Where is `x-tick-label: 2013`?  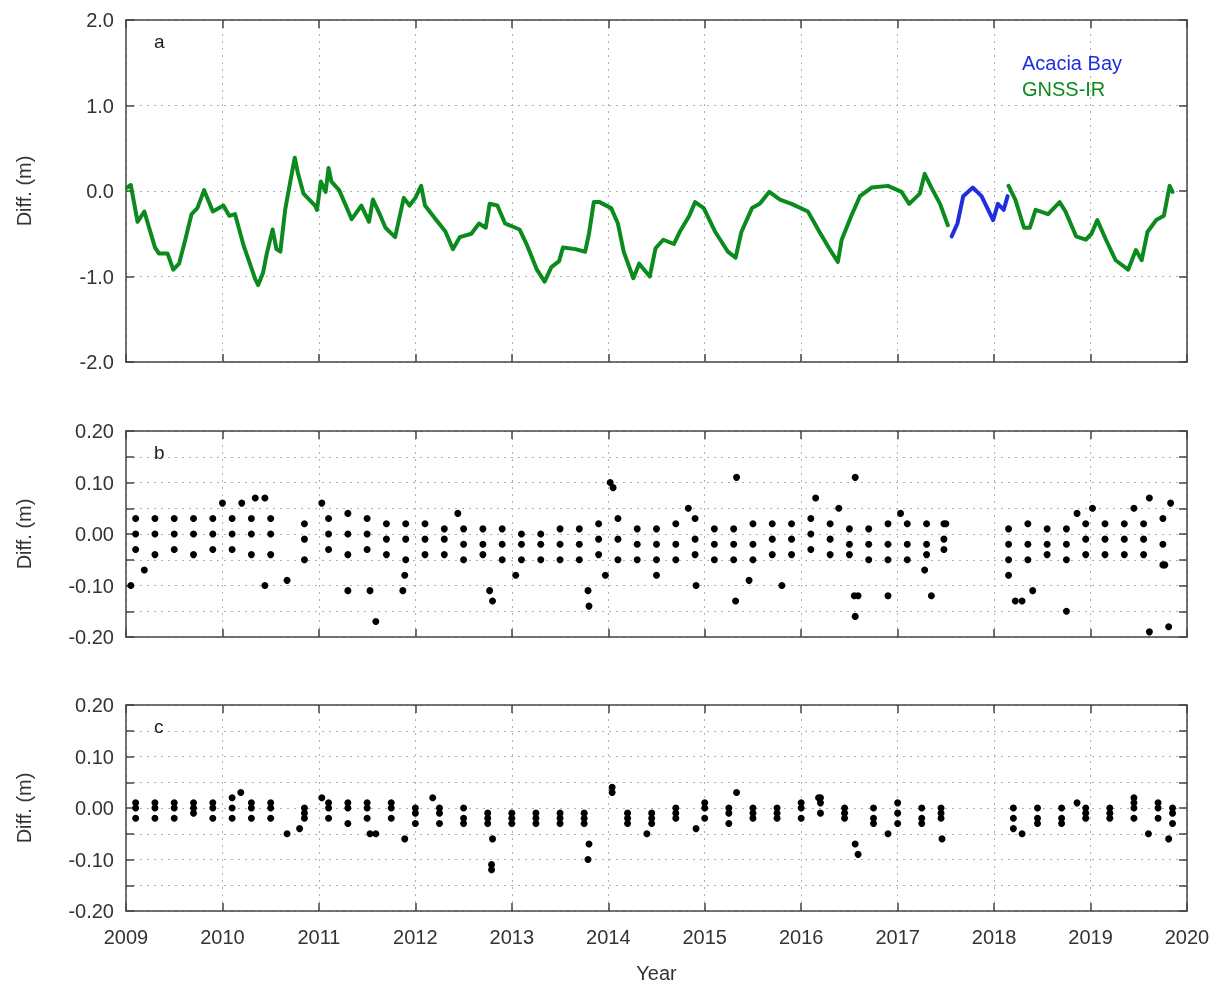 x-tick-label: 2013 is located at coordinates (512, 937).